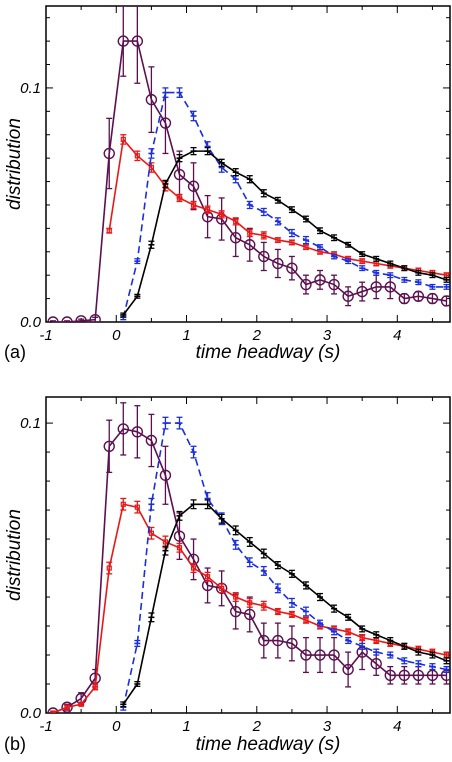 The image size is (452, 762). Describe the element at coordinates (30, 88) in the screenshot. I see `y-tick-label: 0.1` at that location.